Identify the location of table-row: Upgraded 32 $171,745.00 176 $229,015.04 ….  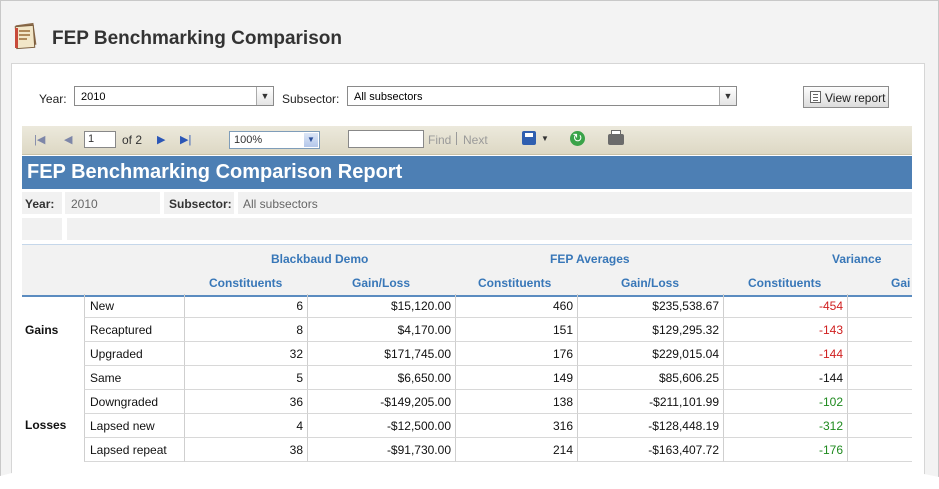
(467, 354).